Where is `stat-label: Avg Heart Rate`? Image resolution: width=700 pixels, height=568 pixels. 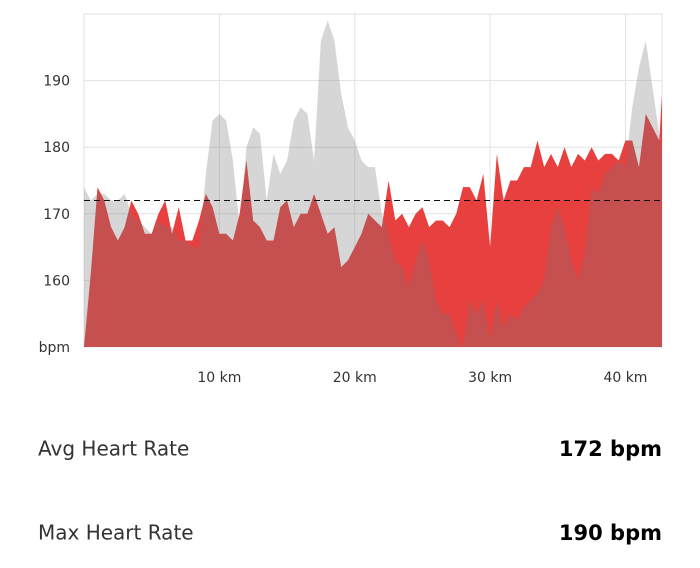
stat-label: Avg Heart Rate is located at coordinates (113, 449).